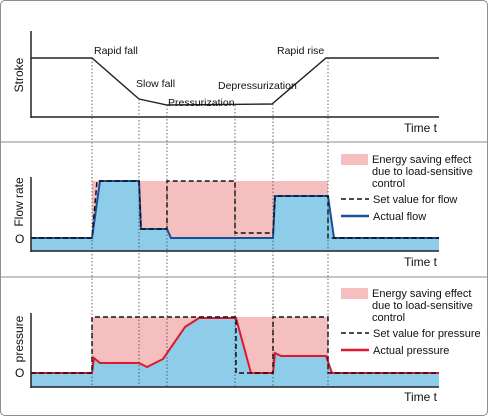 This screenshot has width=488, height=416. What do you see at coordinates (411, 351) in the screenshot?
I see `pressure-legend-actual-label: Actual pressure` at bounding box center [411, 351].